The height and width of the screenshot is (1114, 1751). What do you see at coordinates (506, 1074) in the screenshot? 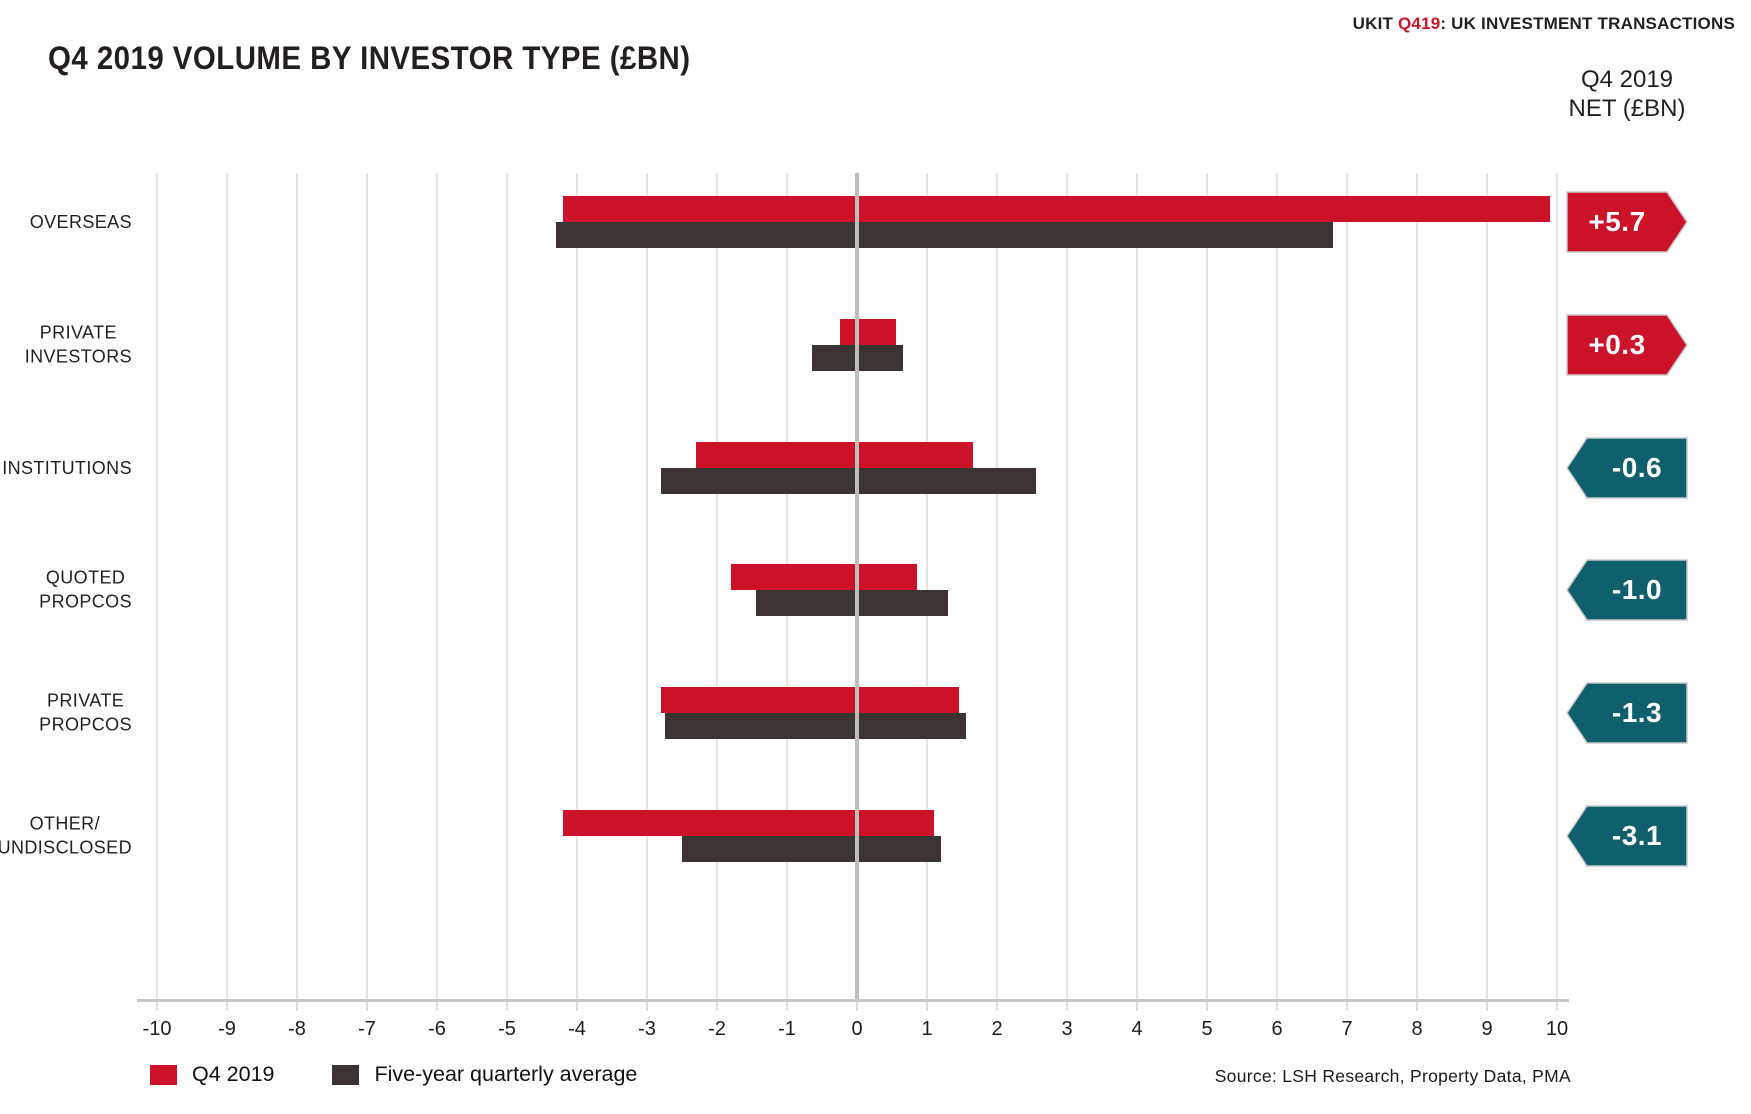
I see `legend-label: Five-year quarterly average` at bounding box center [506, 1074].